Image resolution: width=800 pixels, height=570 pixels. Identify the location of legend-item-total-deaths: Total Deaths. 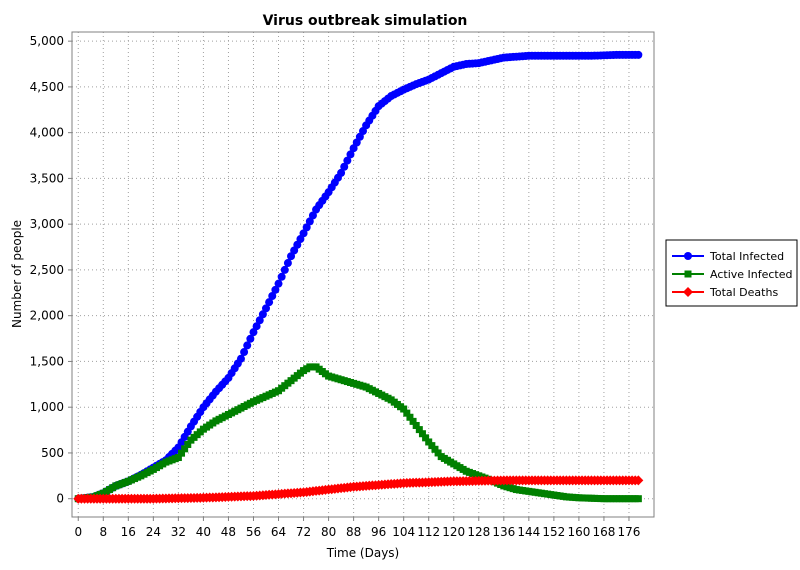
(725, 292).